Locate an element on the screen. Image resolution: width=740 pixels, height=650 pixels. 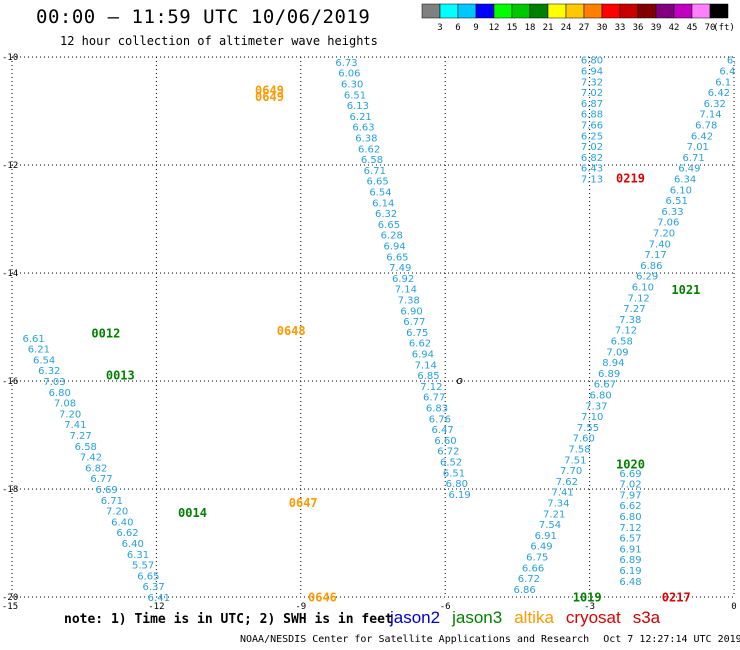
wave-height-value: 7.20 is located at coordinates (117, 512).